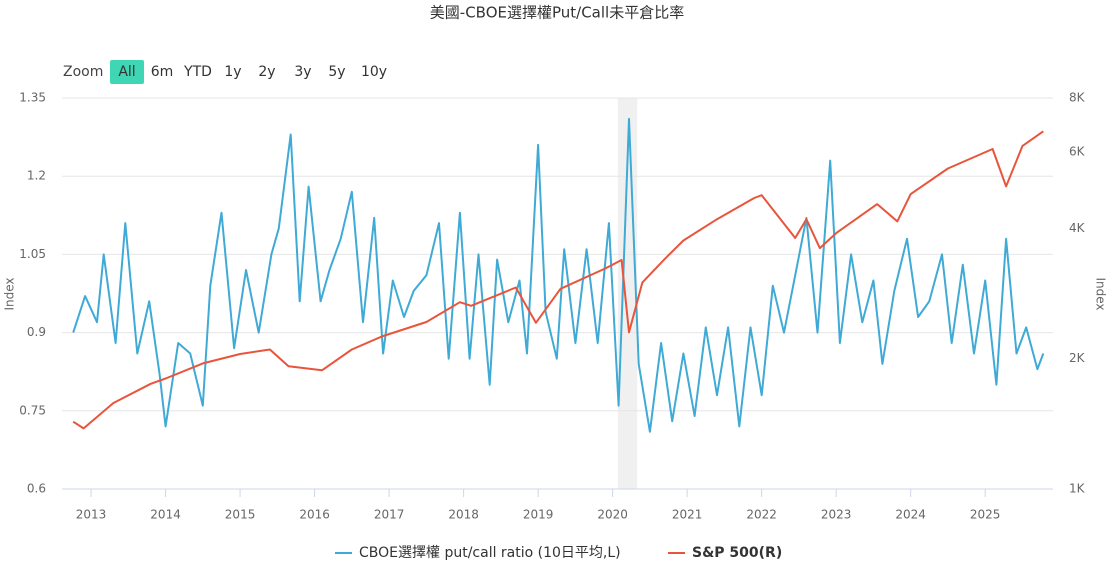 Image resolution: width=1114 pixels, height=564 pixels. What do you see at coordinates (538, 515) in the screenshot?
I see `x-tick-label: 2019` at bounding box center [538, 515].